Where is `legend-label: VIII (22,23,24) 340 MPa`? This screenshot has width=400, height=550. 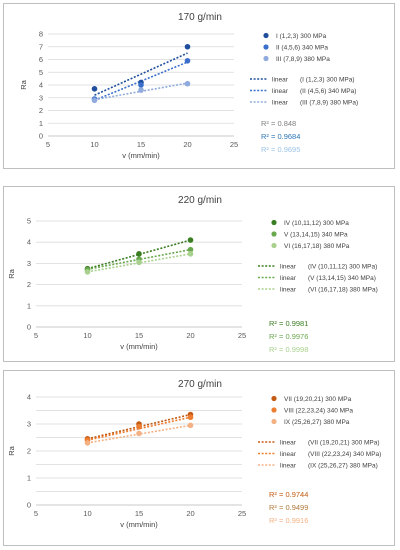
legend-label: VIII (22,23,24) 340 MPa is located at coordinates (318, 411).